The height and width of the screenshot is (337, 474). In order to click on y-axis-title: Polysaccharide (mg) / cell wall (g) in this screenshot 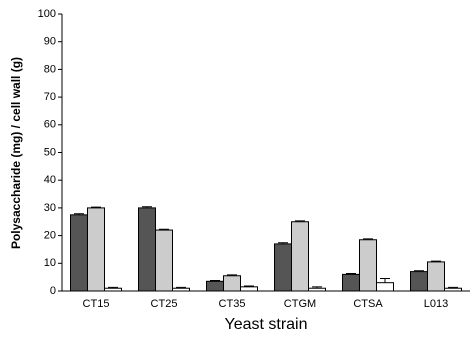, I will do `click(16, 153)`.